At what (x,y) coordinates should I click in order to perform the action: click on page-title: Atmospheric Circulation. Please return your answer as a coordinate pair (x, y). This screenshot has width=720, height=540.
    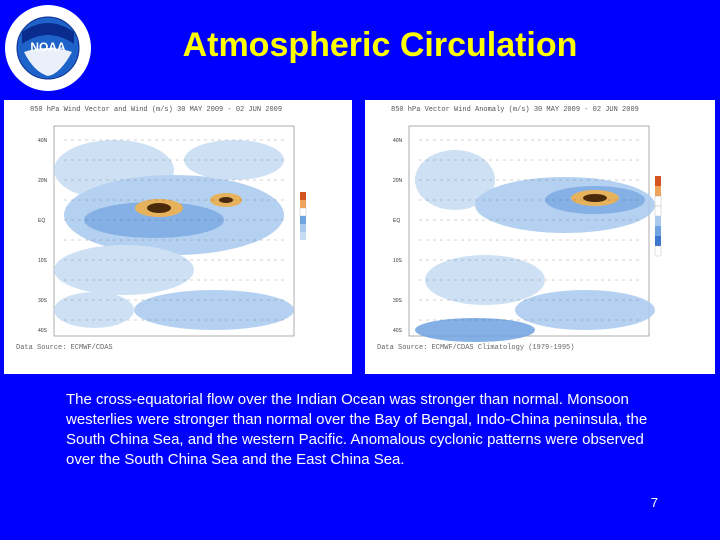
    Looking at the image, I should click on (380, 45).